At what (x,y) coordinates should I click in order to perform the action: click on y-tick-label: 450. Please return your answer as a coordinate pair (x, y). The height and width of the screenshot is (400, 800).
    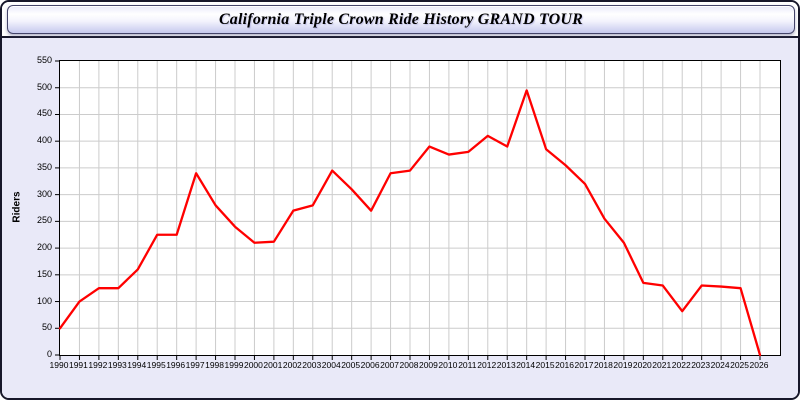
    Looking at the image, I should click on (44, 113).